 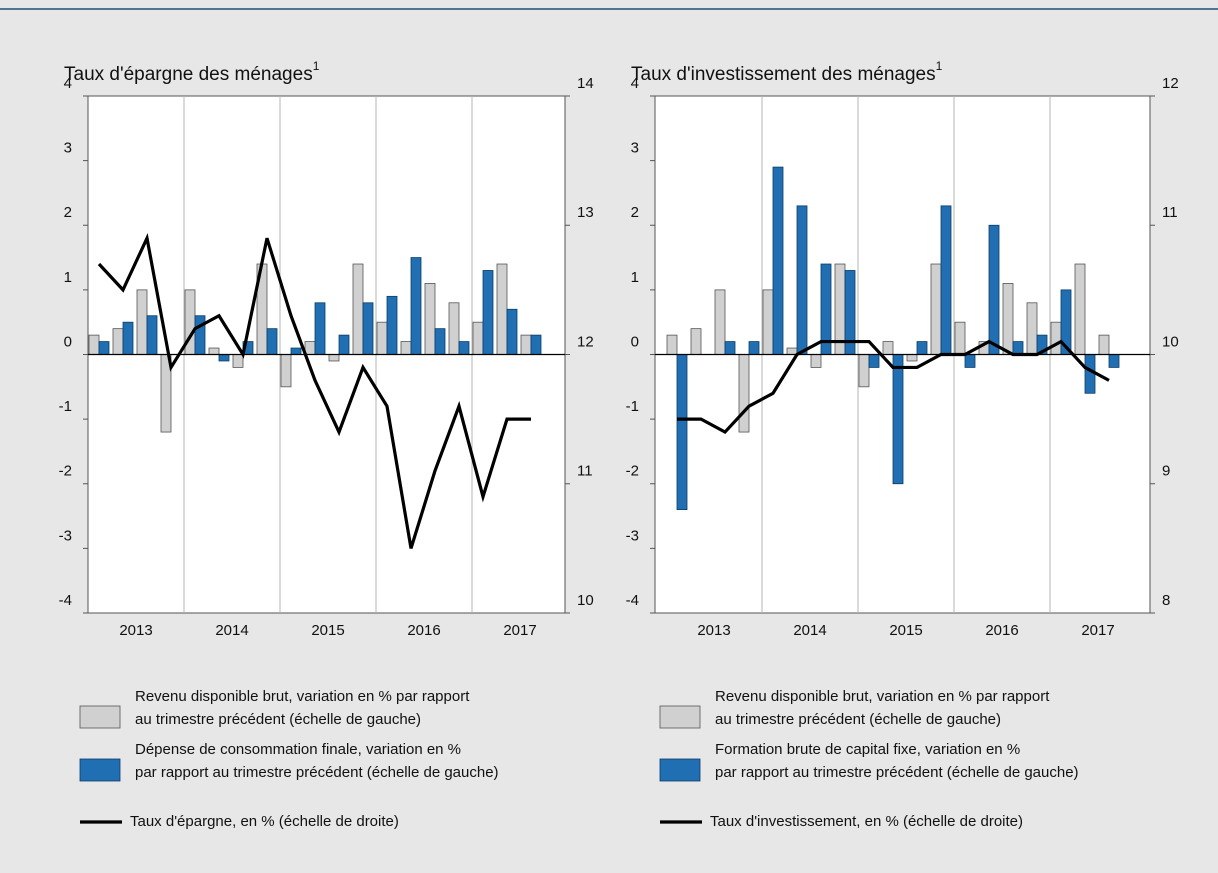 I want to click on chart-title: Taux d'investissement des ménages1, so click(x=787, y=72).